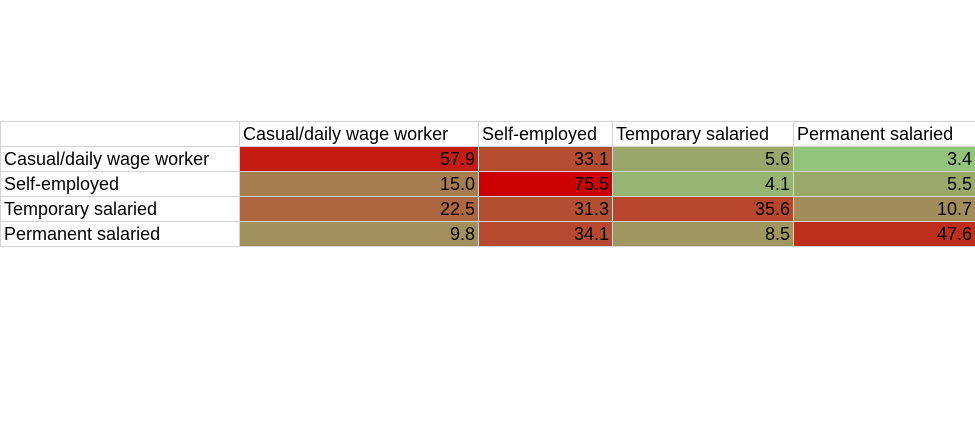  Describe the element at coordinates (545, 159) in the screenshot. I see `heatmap-cell: 33.1` at that location.